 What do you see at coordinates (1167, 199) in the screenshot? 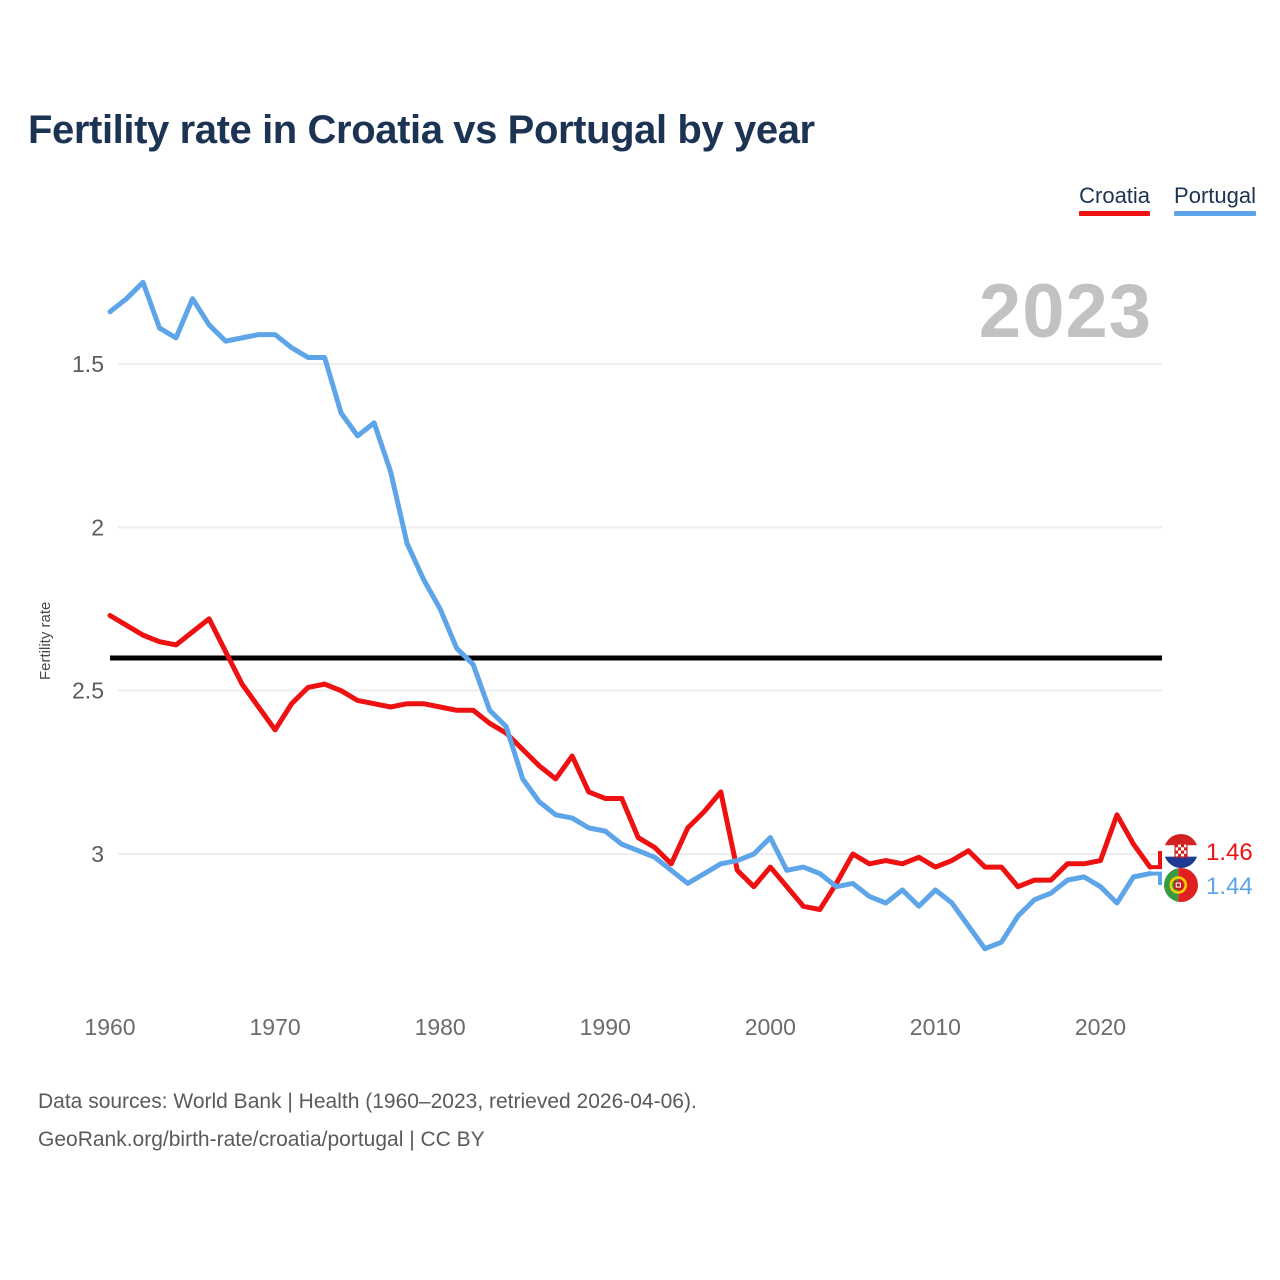
I see `chart-legend: Croatia Portugal` at bounding box center [1167, 199].